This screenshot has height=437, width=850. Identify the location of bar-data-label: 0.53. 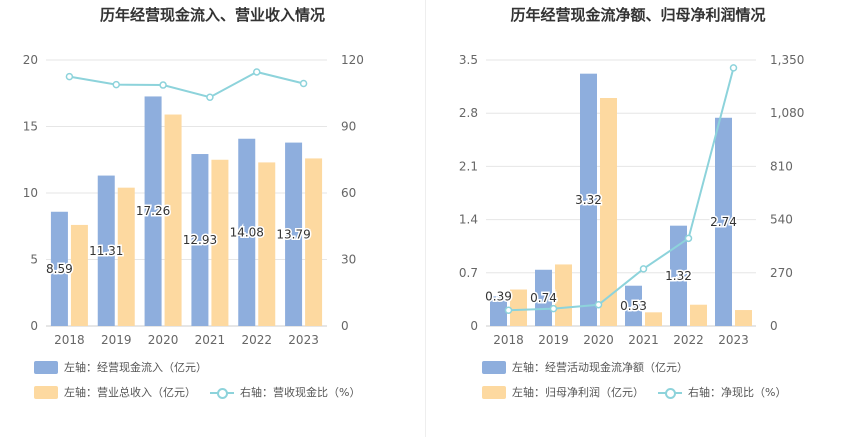
(633, 306).